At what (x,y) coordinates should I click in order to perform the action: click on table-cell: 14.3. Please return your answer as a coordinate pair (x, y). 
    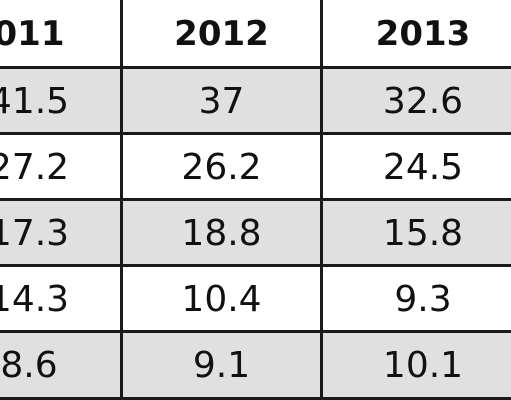
    Looking at the image, I should click on (35, 299).